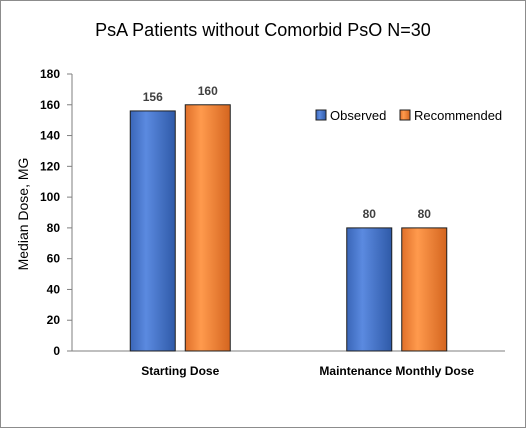 The height and width of the screenshot is (428, 526). What do you see at coordinates (396, 371) in the screenshot?
I see `x-tick-label: Maintenance Monthly Dose` at bounding box center [396, 371].